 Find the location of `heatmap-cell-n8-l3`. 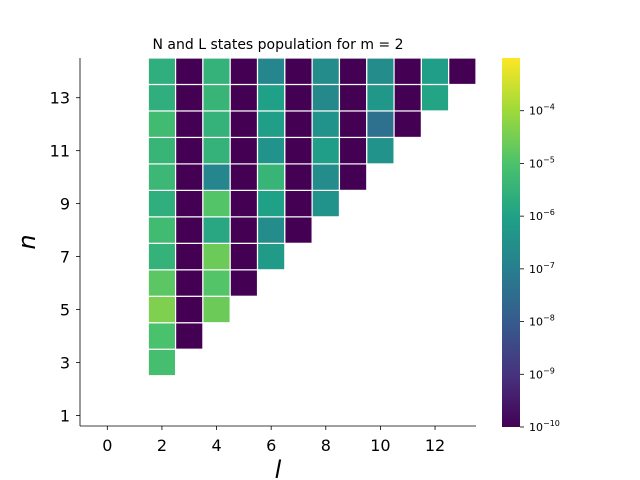

heatmap-cell-n8-l3 is located at coordinates (189, 230).